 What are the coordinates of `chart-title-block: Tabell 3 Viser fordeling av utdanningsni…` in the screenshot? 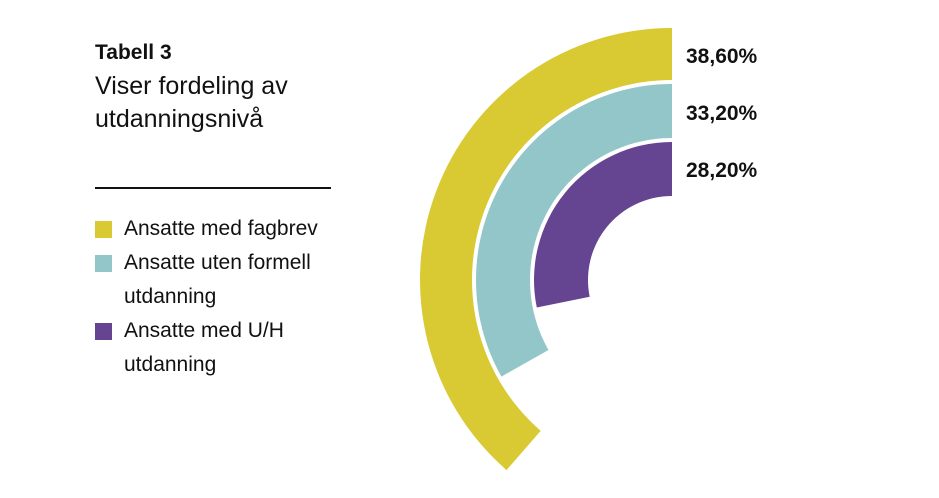 It's located at (215, 88).